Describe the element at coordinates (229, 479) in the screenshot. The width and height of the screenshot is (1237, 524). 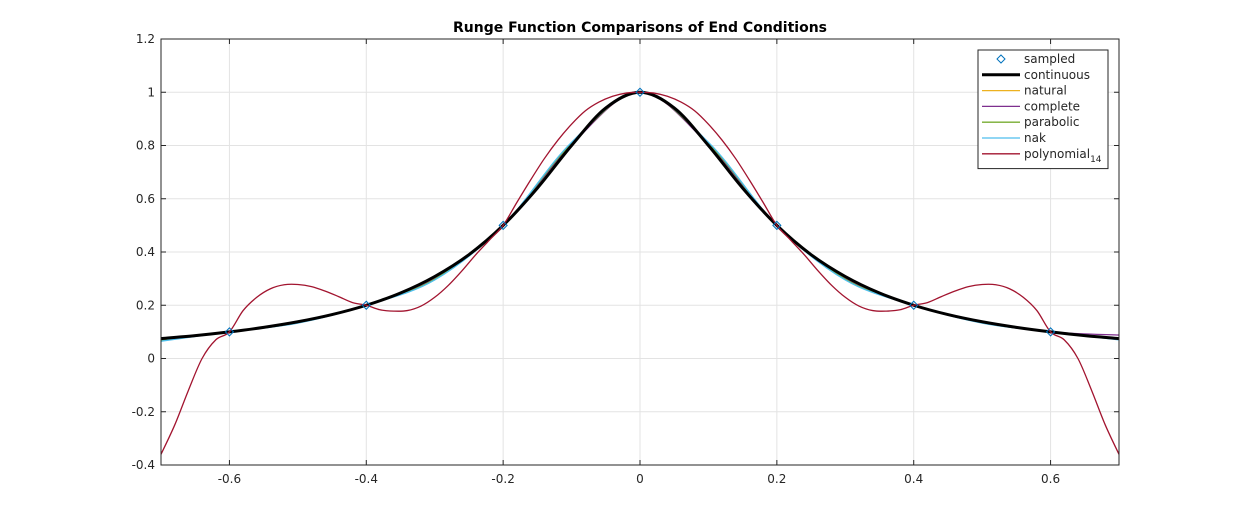
I see `x-tick-label: -0.6` at that location.